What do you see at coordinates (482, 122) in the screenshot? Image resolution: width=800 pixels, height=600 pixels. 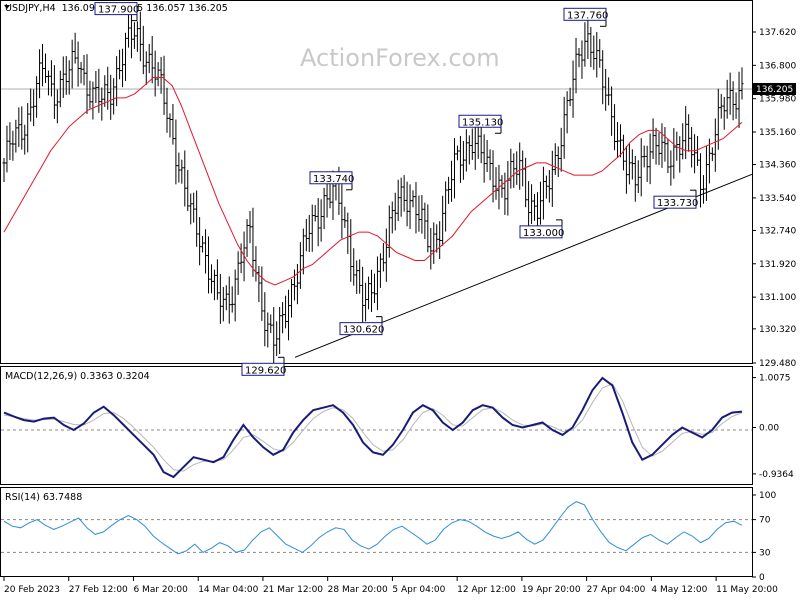 I see `callout-label: 135.130` at bounding box center [482, 122].